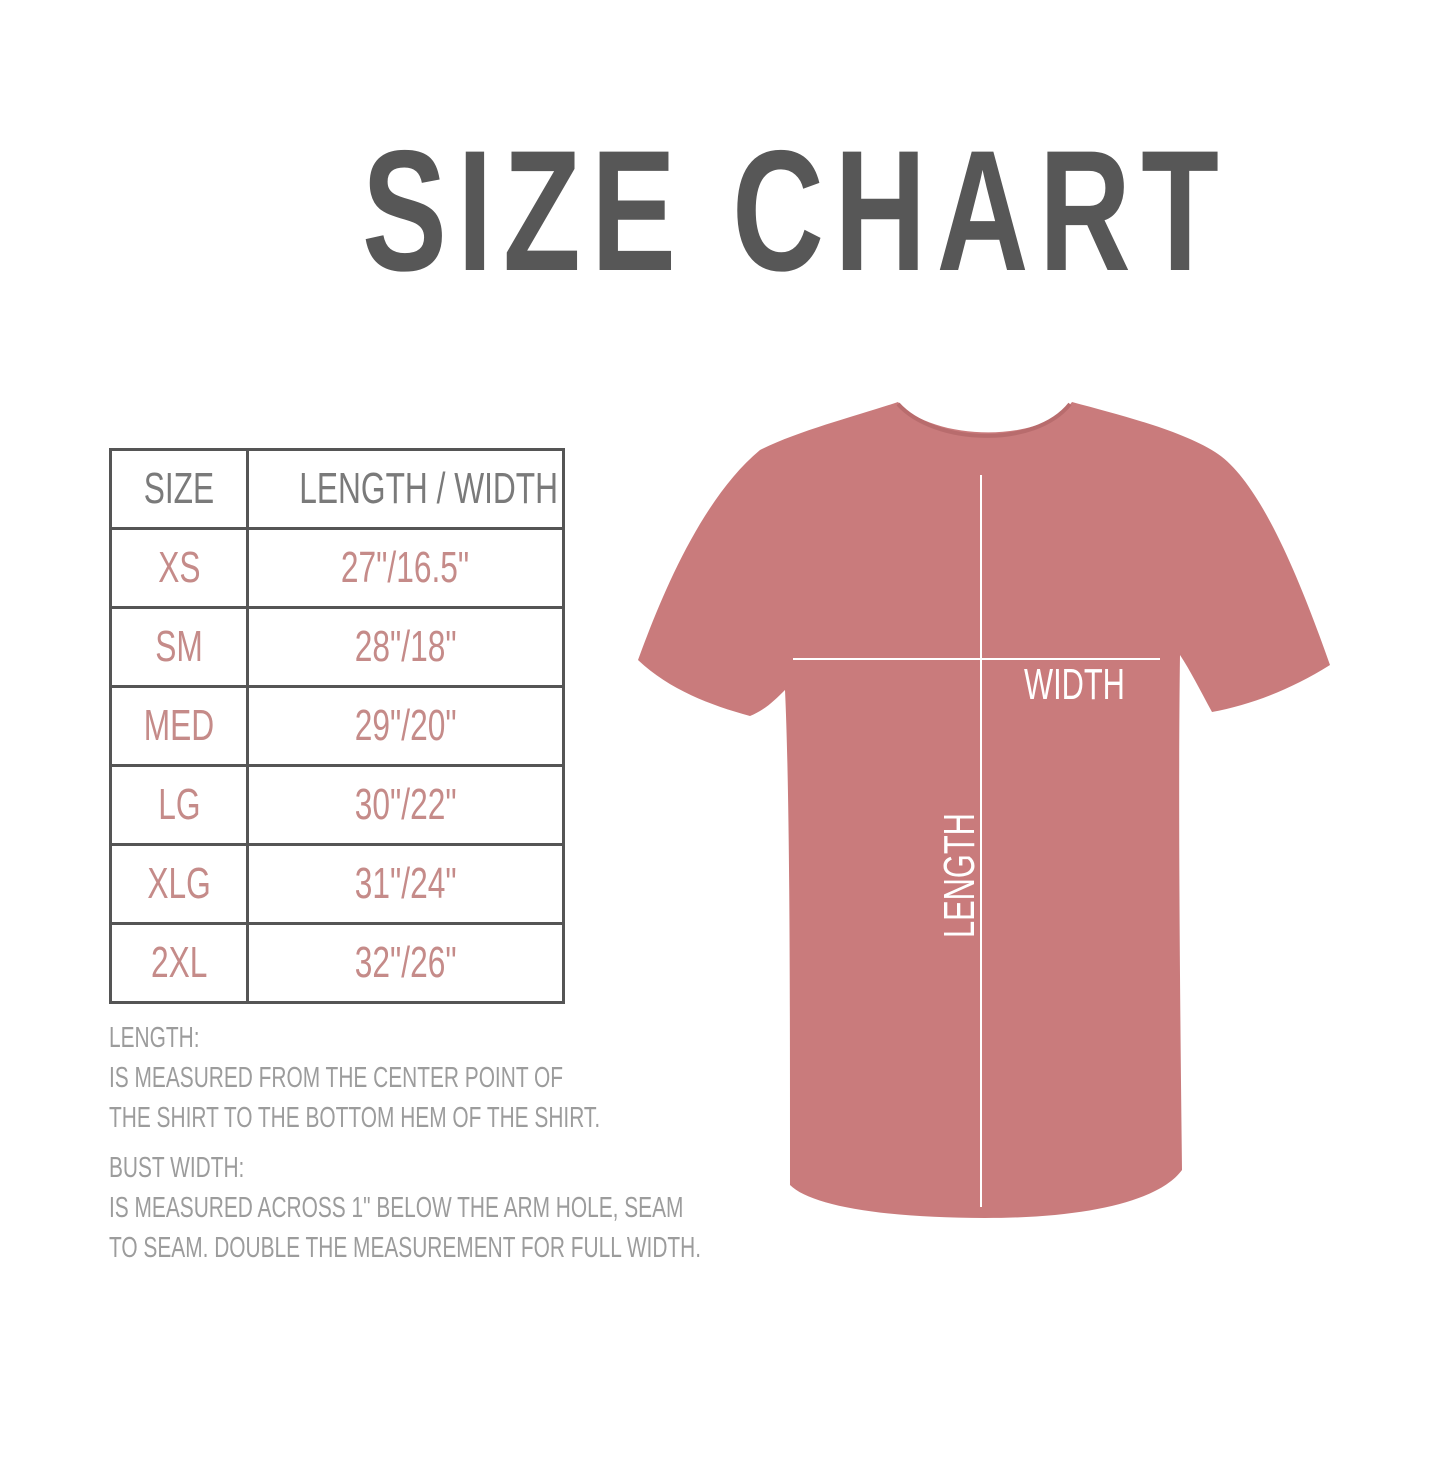  I want to click on length-note-line: IS MEASURED FROM THE CENTER POINT OF, so click(336, 1078).